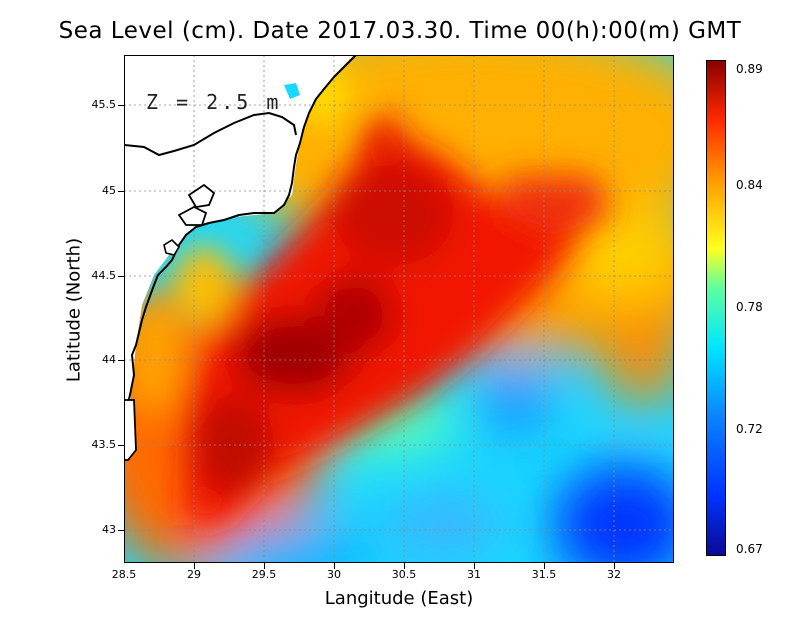 This screenshot has width=800, height=618. What do you see at coordinates (109, 190) in the screenshot?
I see `y-tick-label: 45` at bounding box center [109, 190].